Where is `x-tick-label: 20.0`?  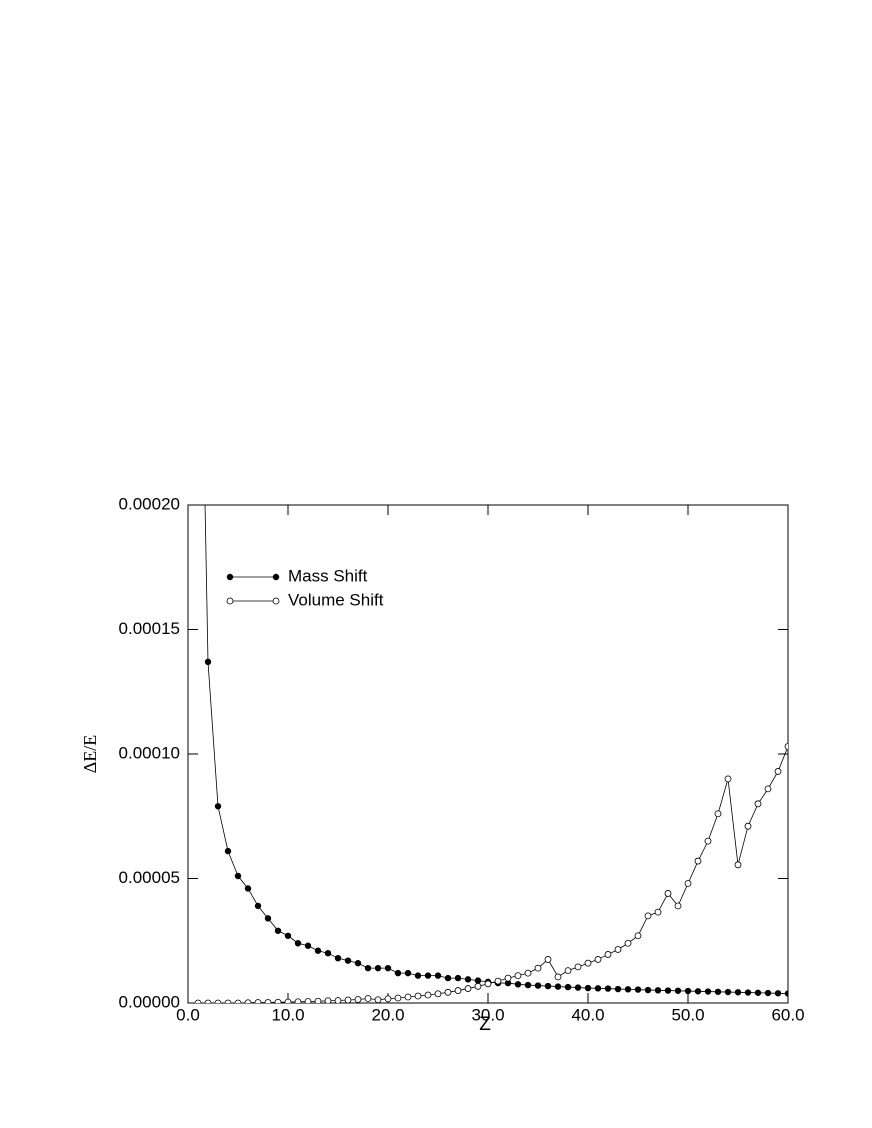 x-tick-label: 20.0 is located at coordinates (387, 1014).